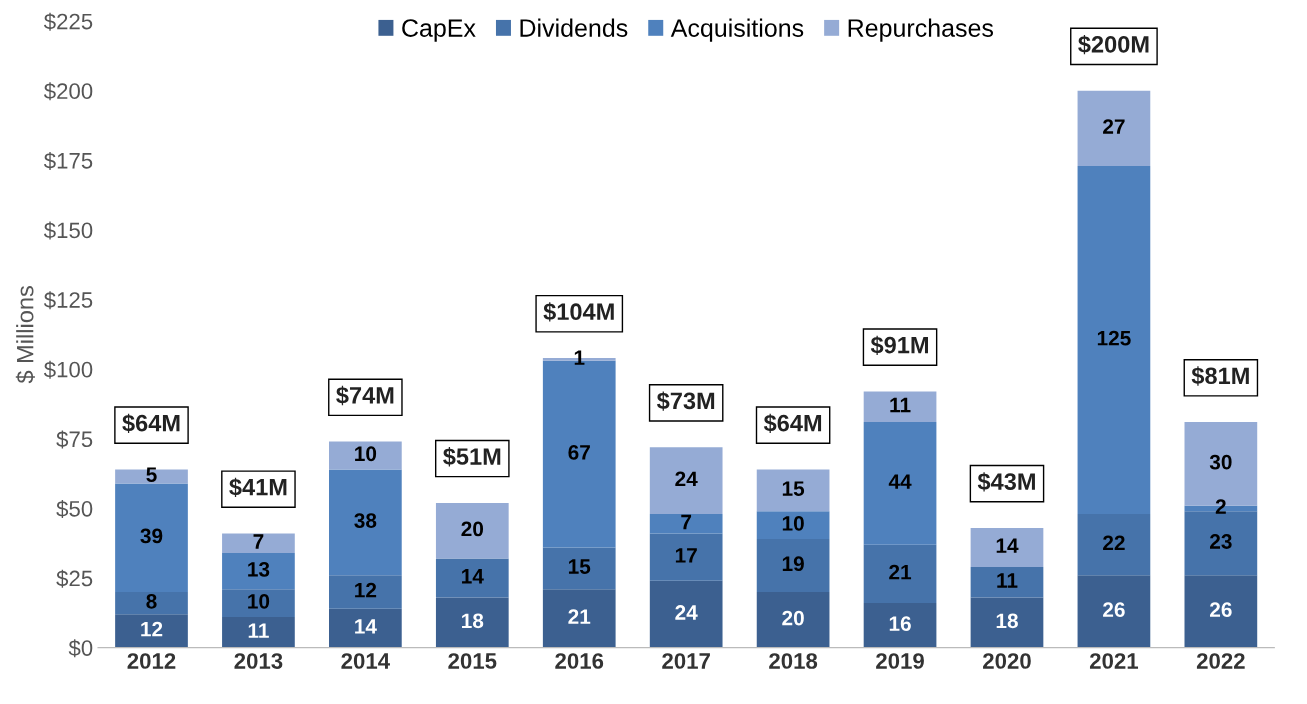  Describe the element at coordinates (68, 160) in the screenshot. I see `y-tick-label: $175` at that location.